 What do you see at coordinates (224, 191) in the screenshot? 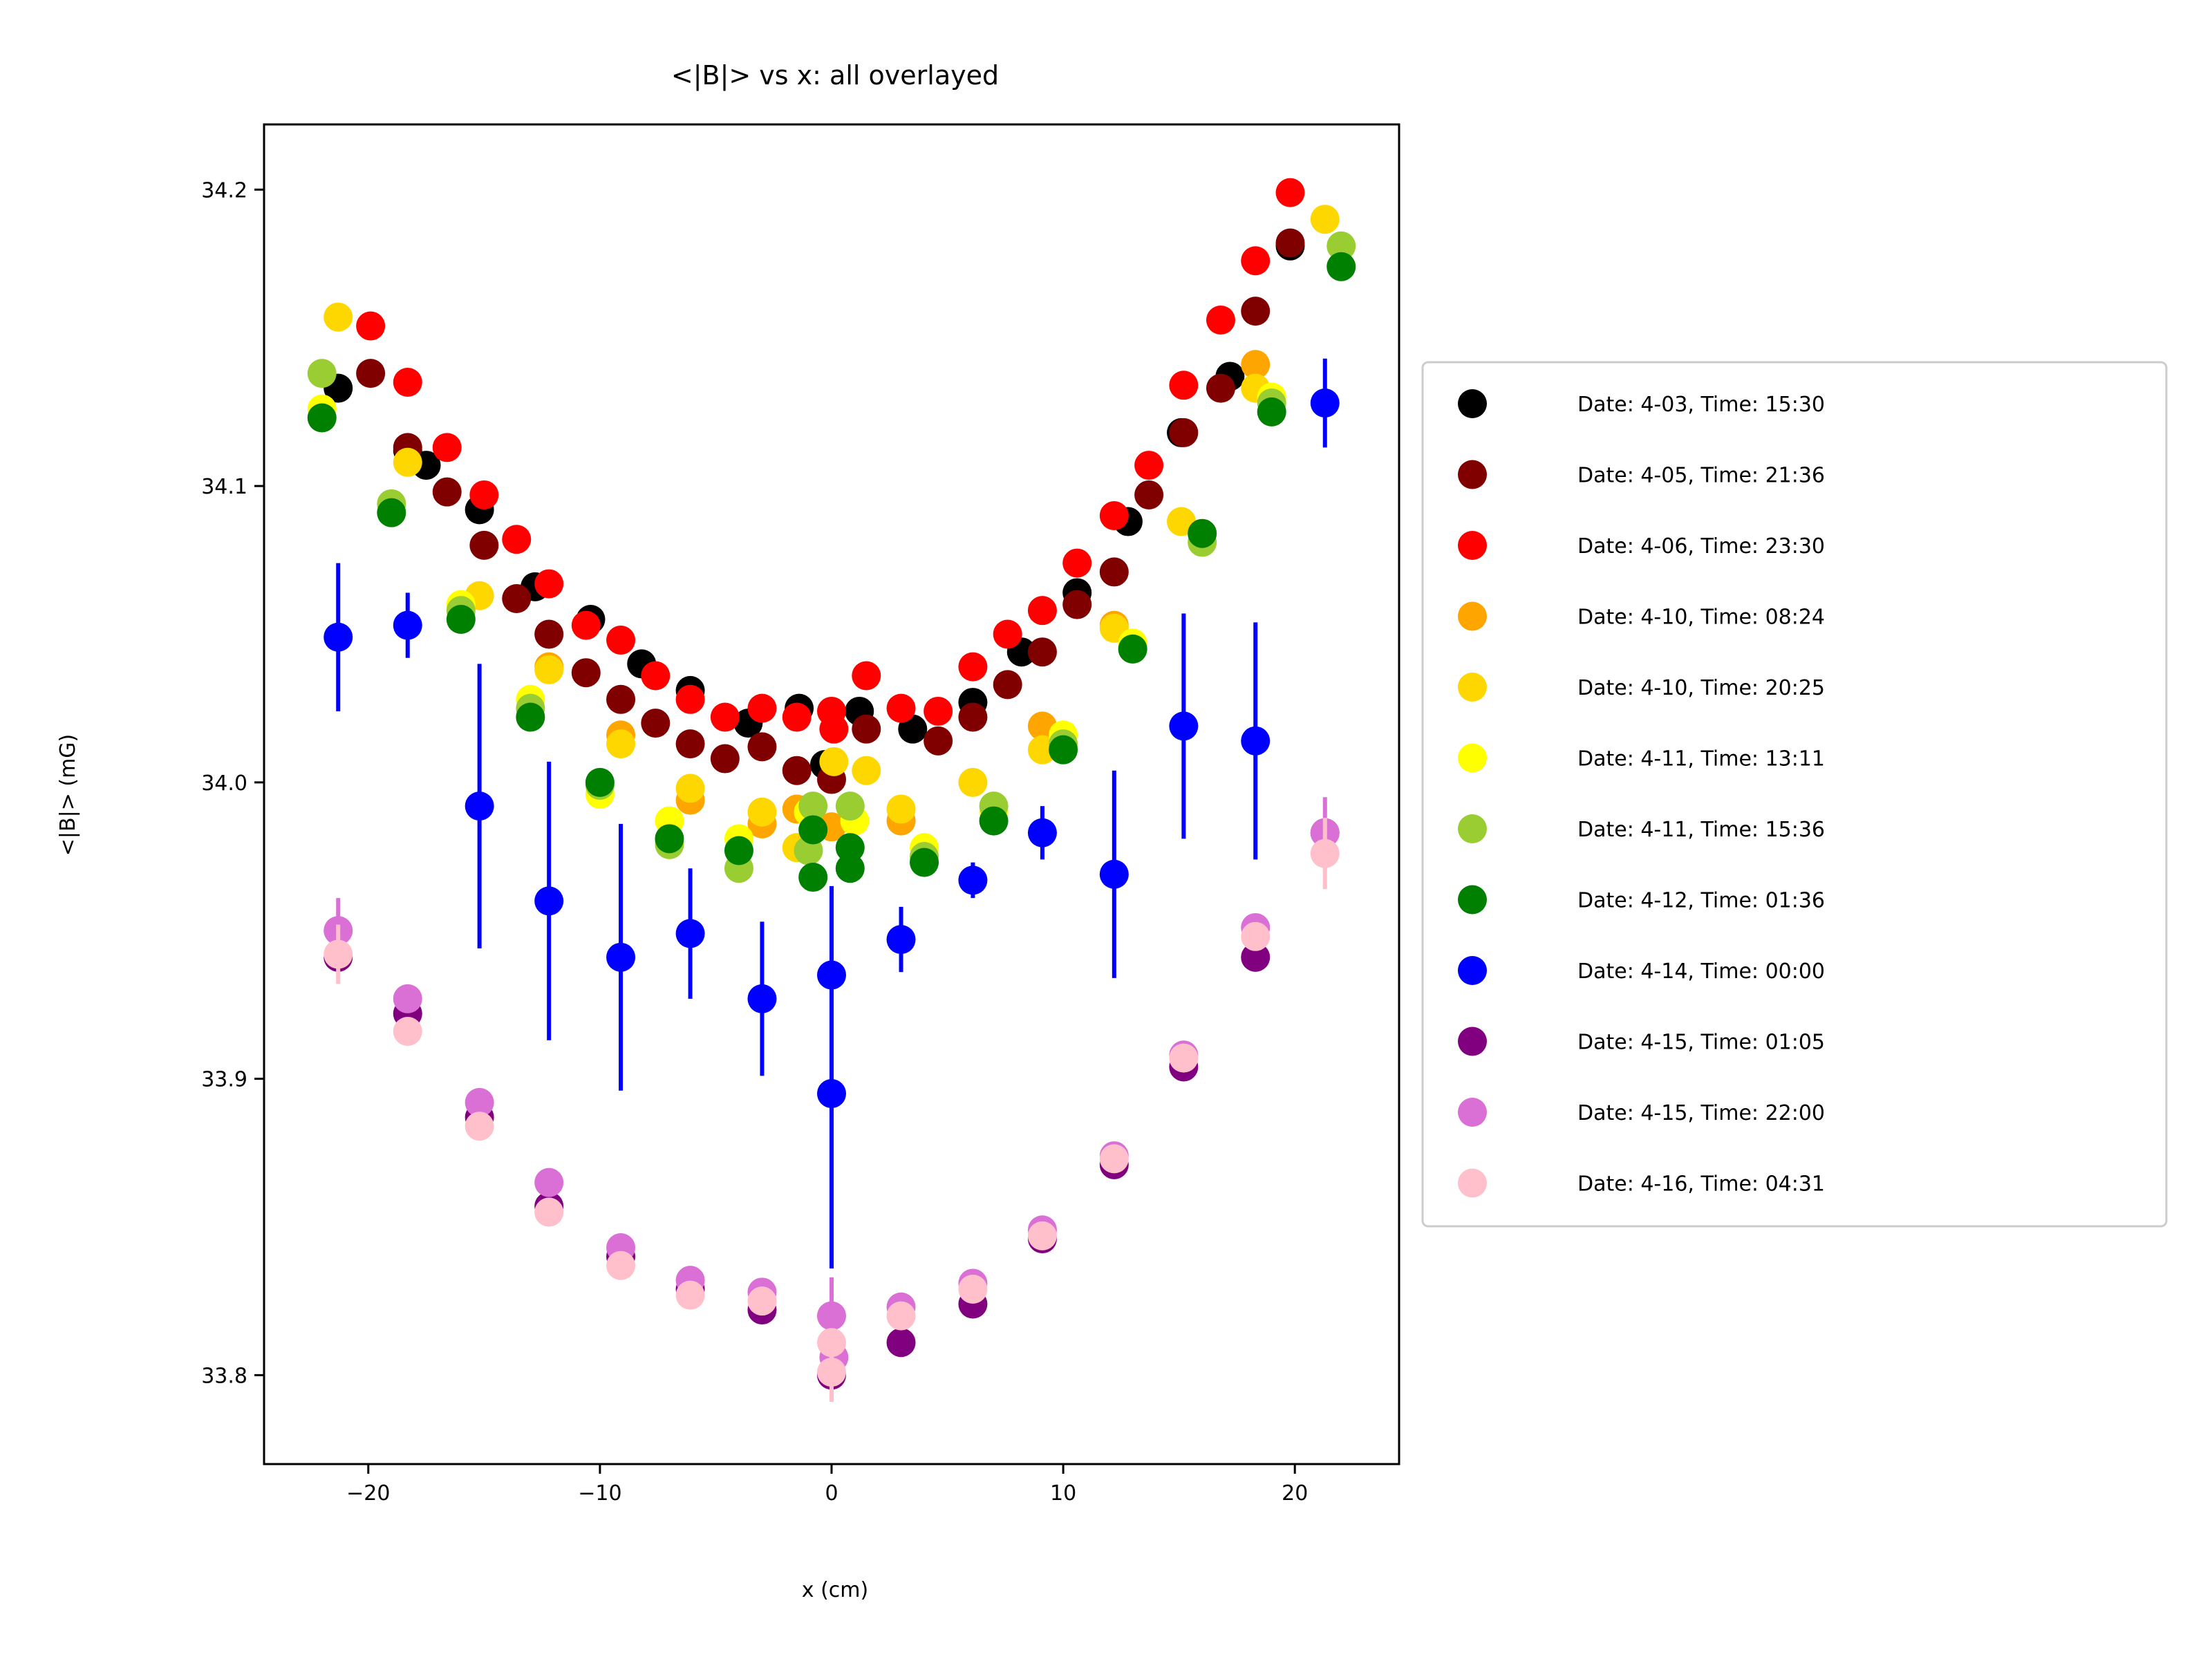
I see `y-tick-label: 34.2` at bounding box center [224, 191].